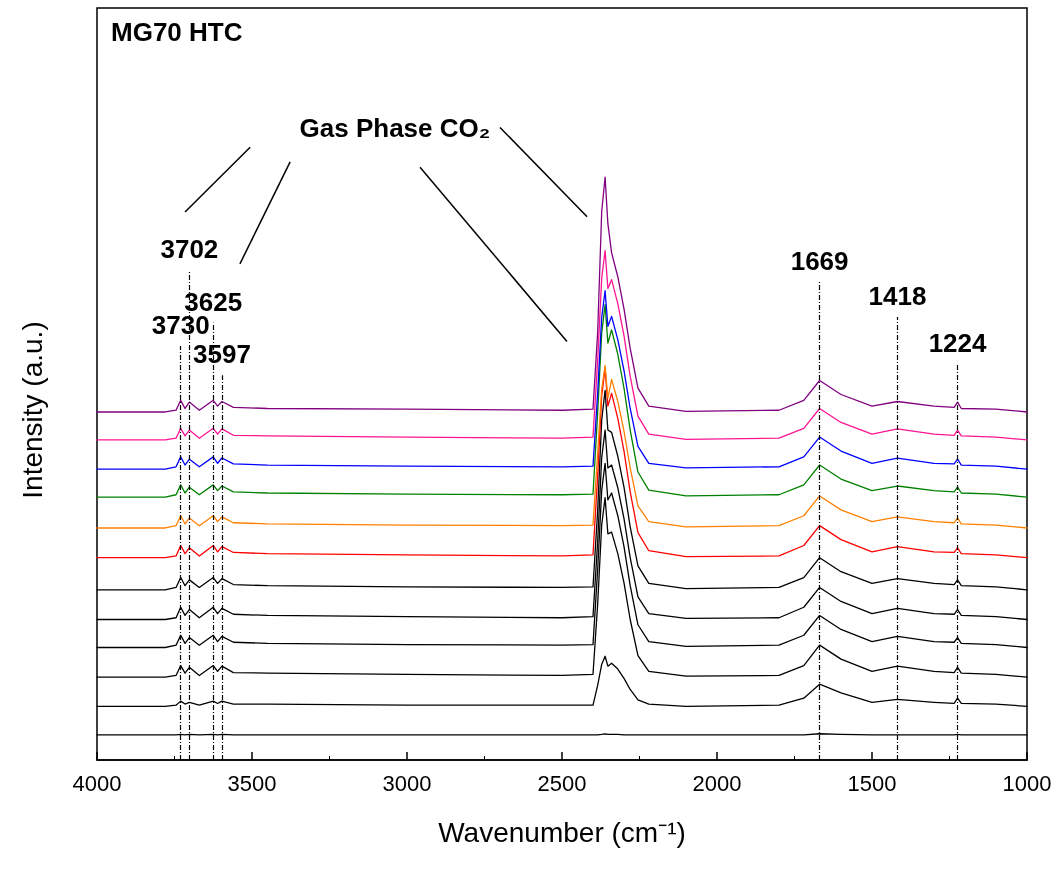 The width and height of the screenshot is (1064, 880). I want to click on ref-line-label: 3702, so click(189, 249).